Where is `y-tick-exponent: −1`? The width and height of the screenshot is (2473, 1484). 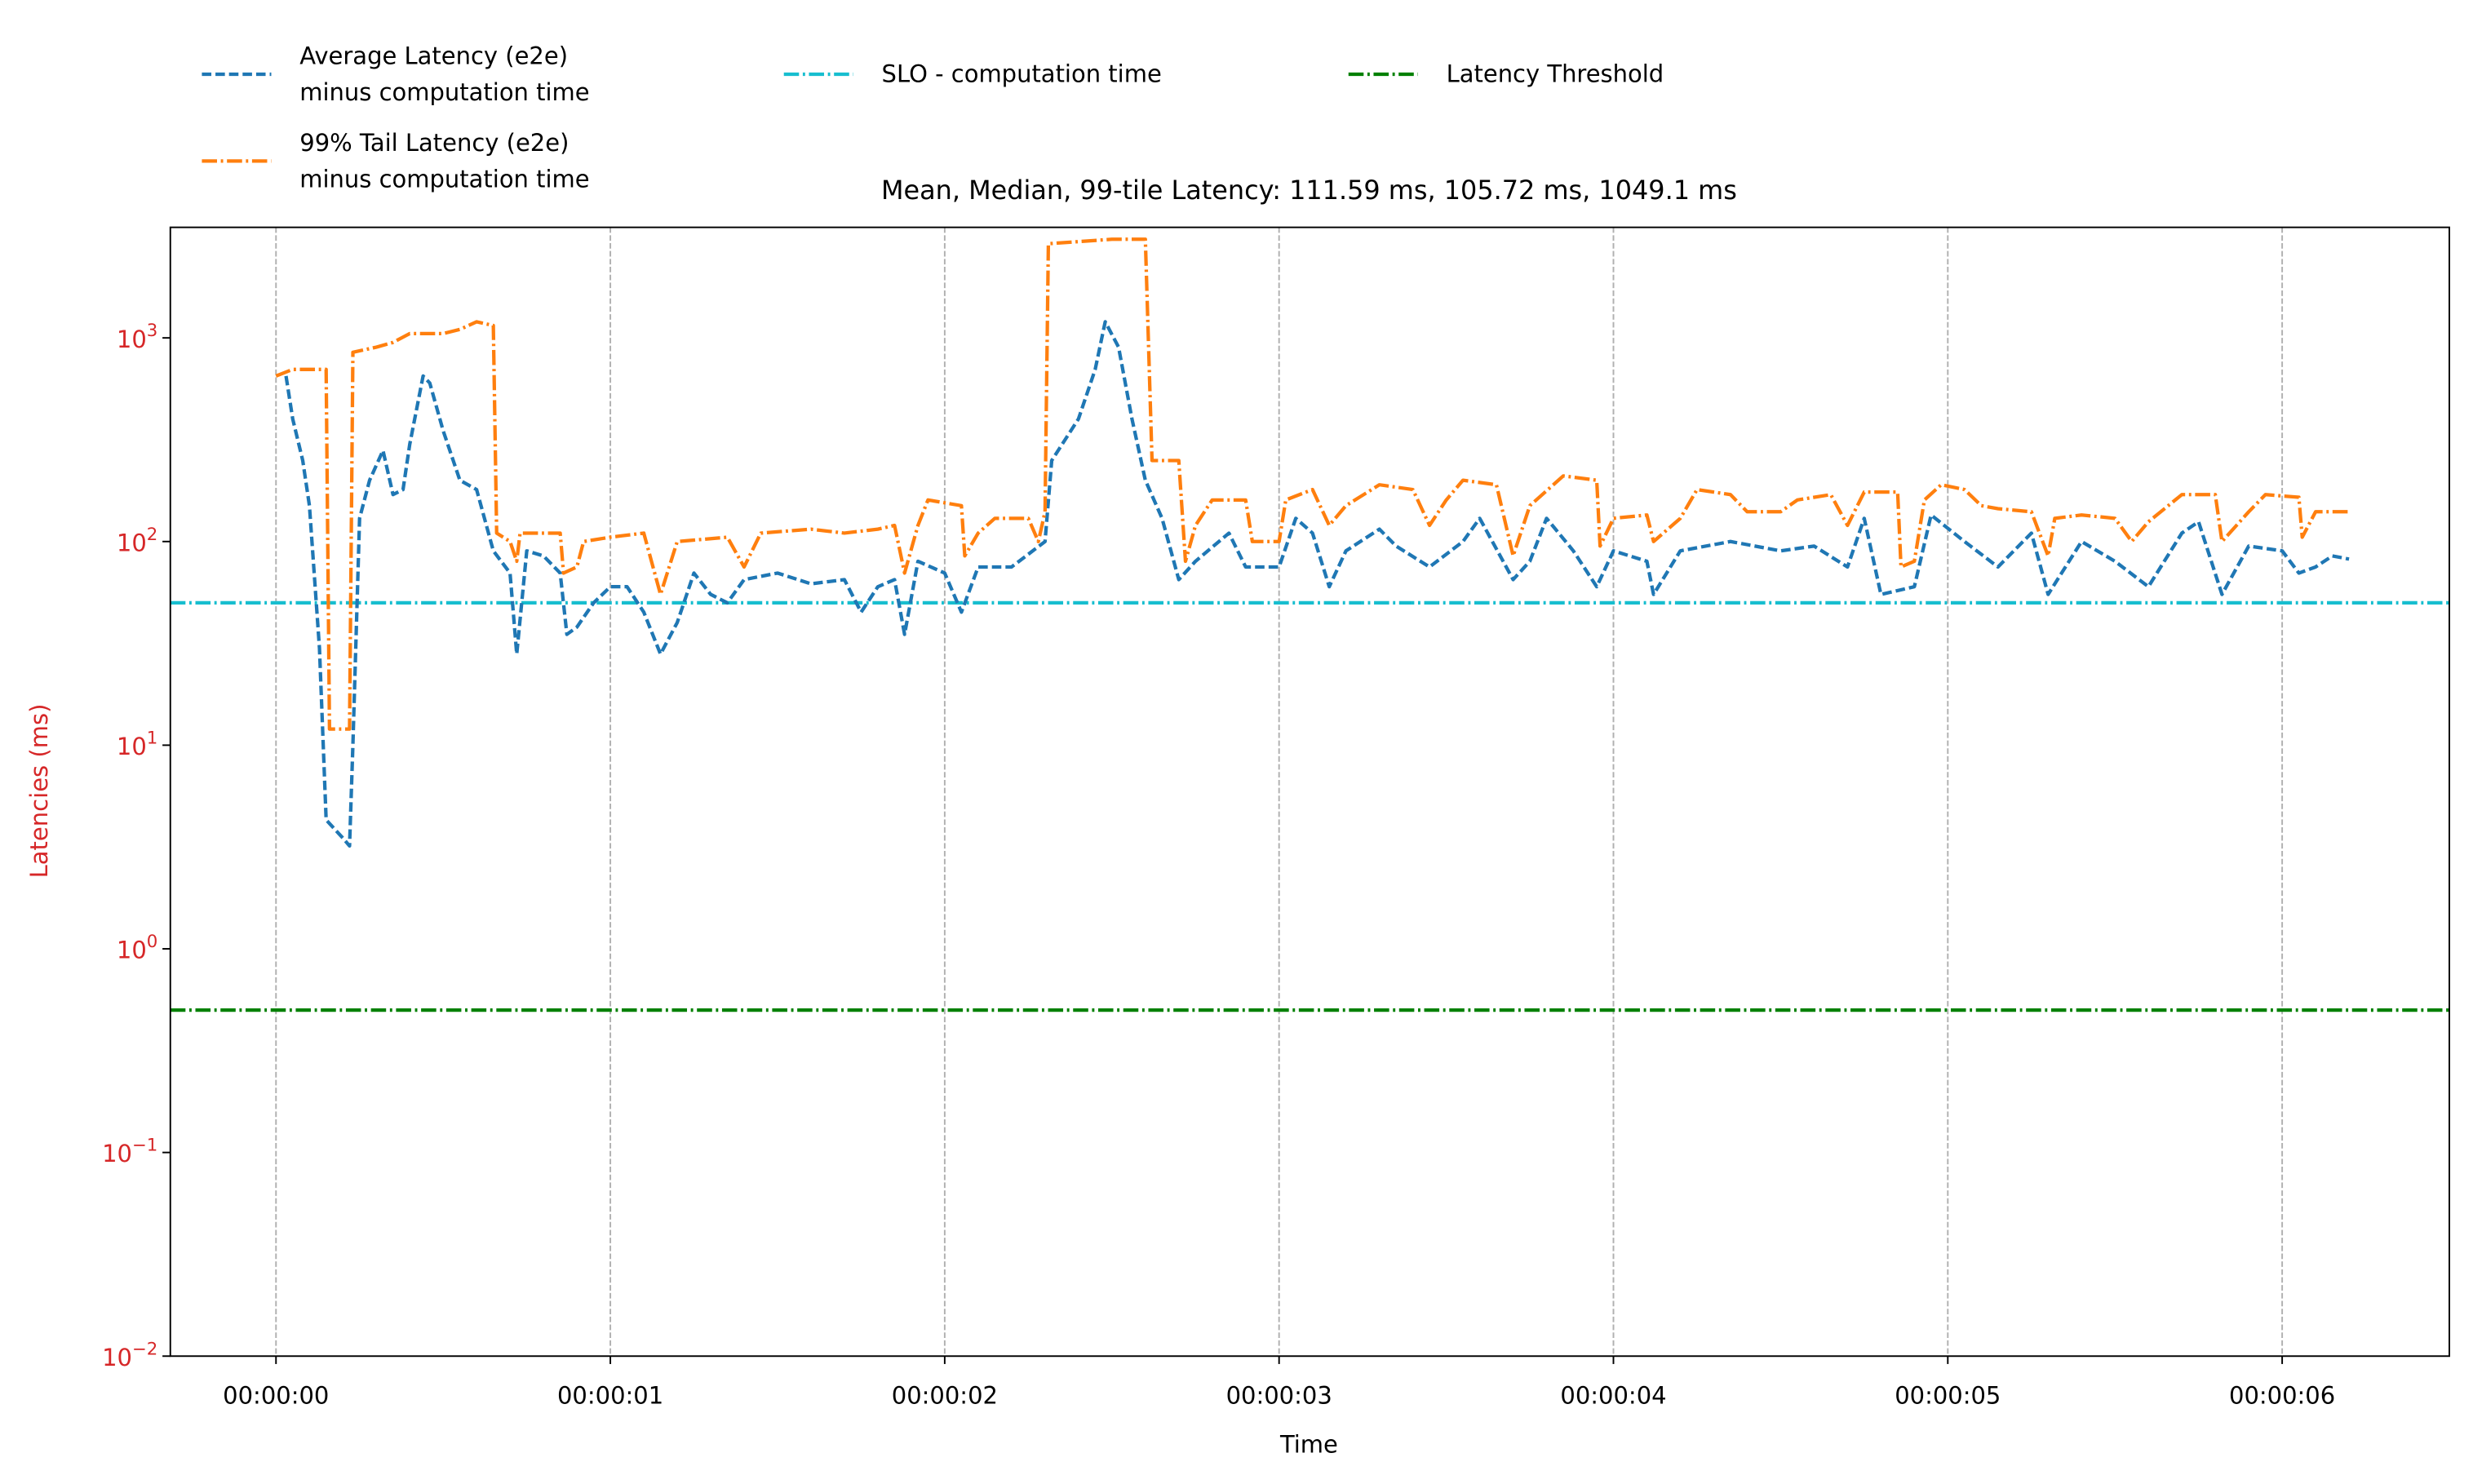 y-tick-exponent: −1 is located at coordinates (144, 1146).